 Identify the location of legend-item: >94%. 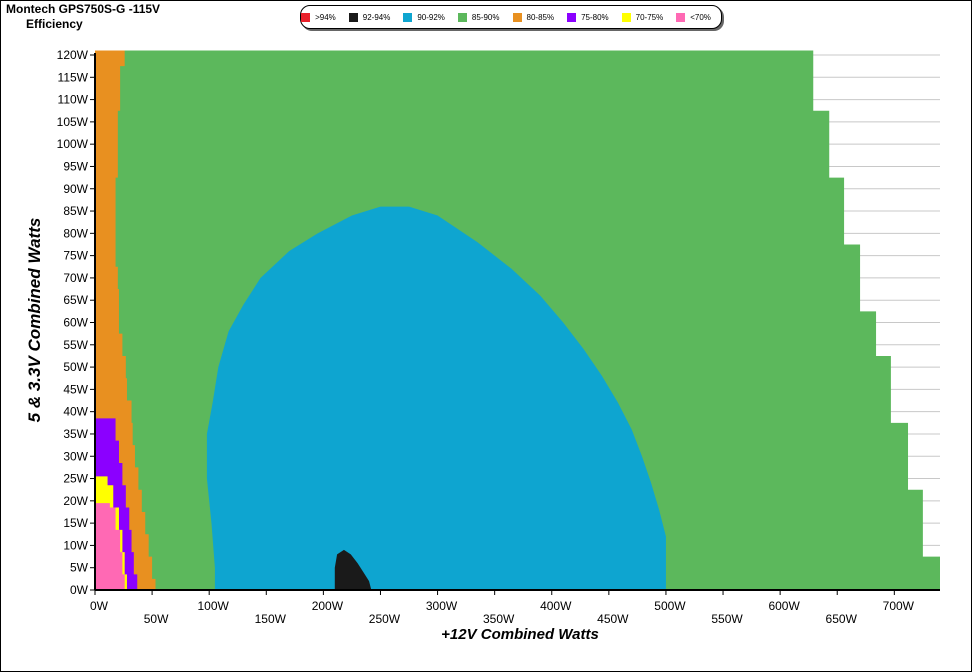
(318, 17).